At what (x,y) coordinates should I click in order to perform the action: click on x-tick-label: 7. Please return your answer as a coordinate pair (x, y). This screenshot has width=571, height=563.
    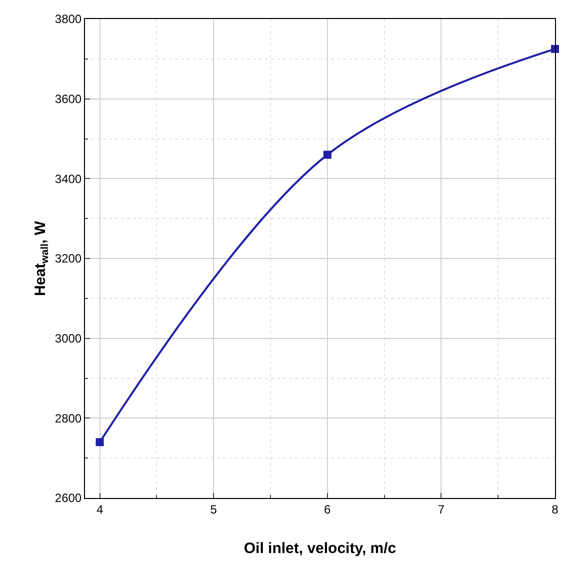
    Looking at the image, I should click on (441, 509).